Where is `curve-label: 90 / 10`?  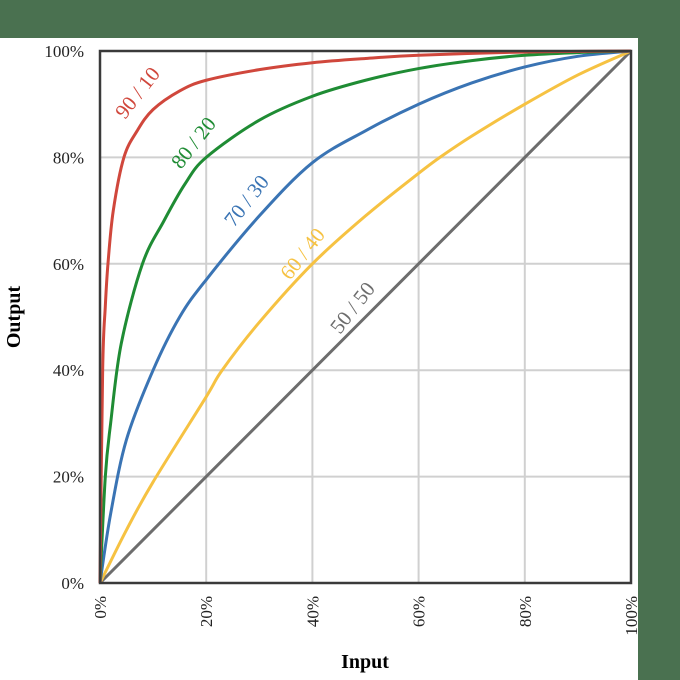
curve-label: 90 / 10 is located at coordinates (137, 92).